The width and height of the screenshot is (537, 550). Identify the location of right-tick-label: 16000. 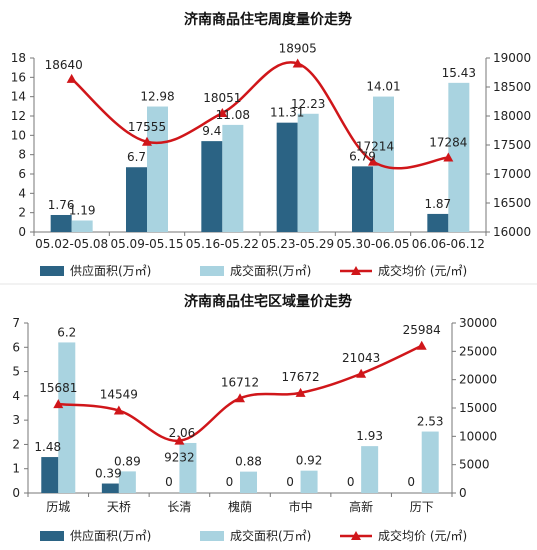
(512, 232).